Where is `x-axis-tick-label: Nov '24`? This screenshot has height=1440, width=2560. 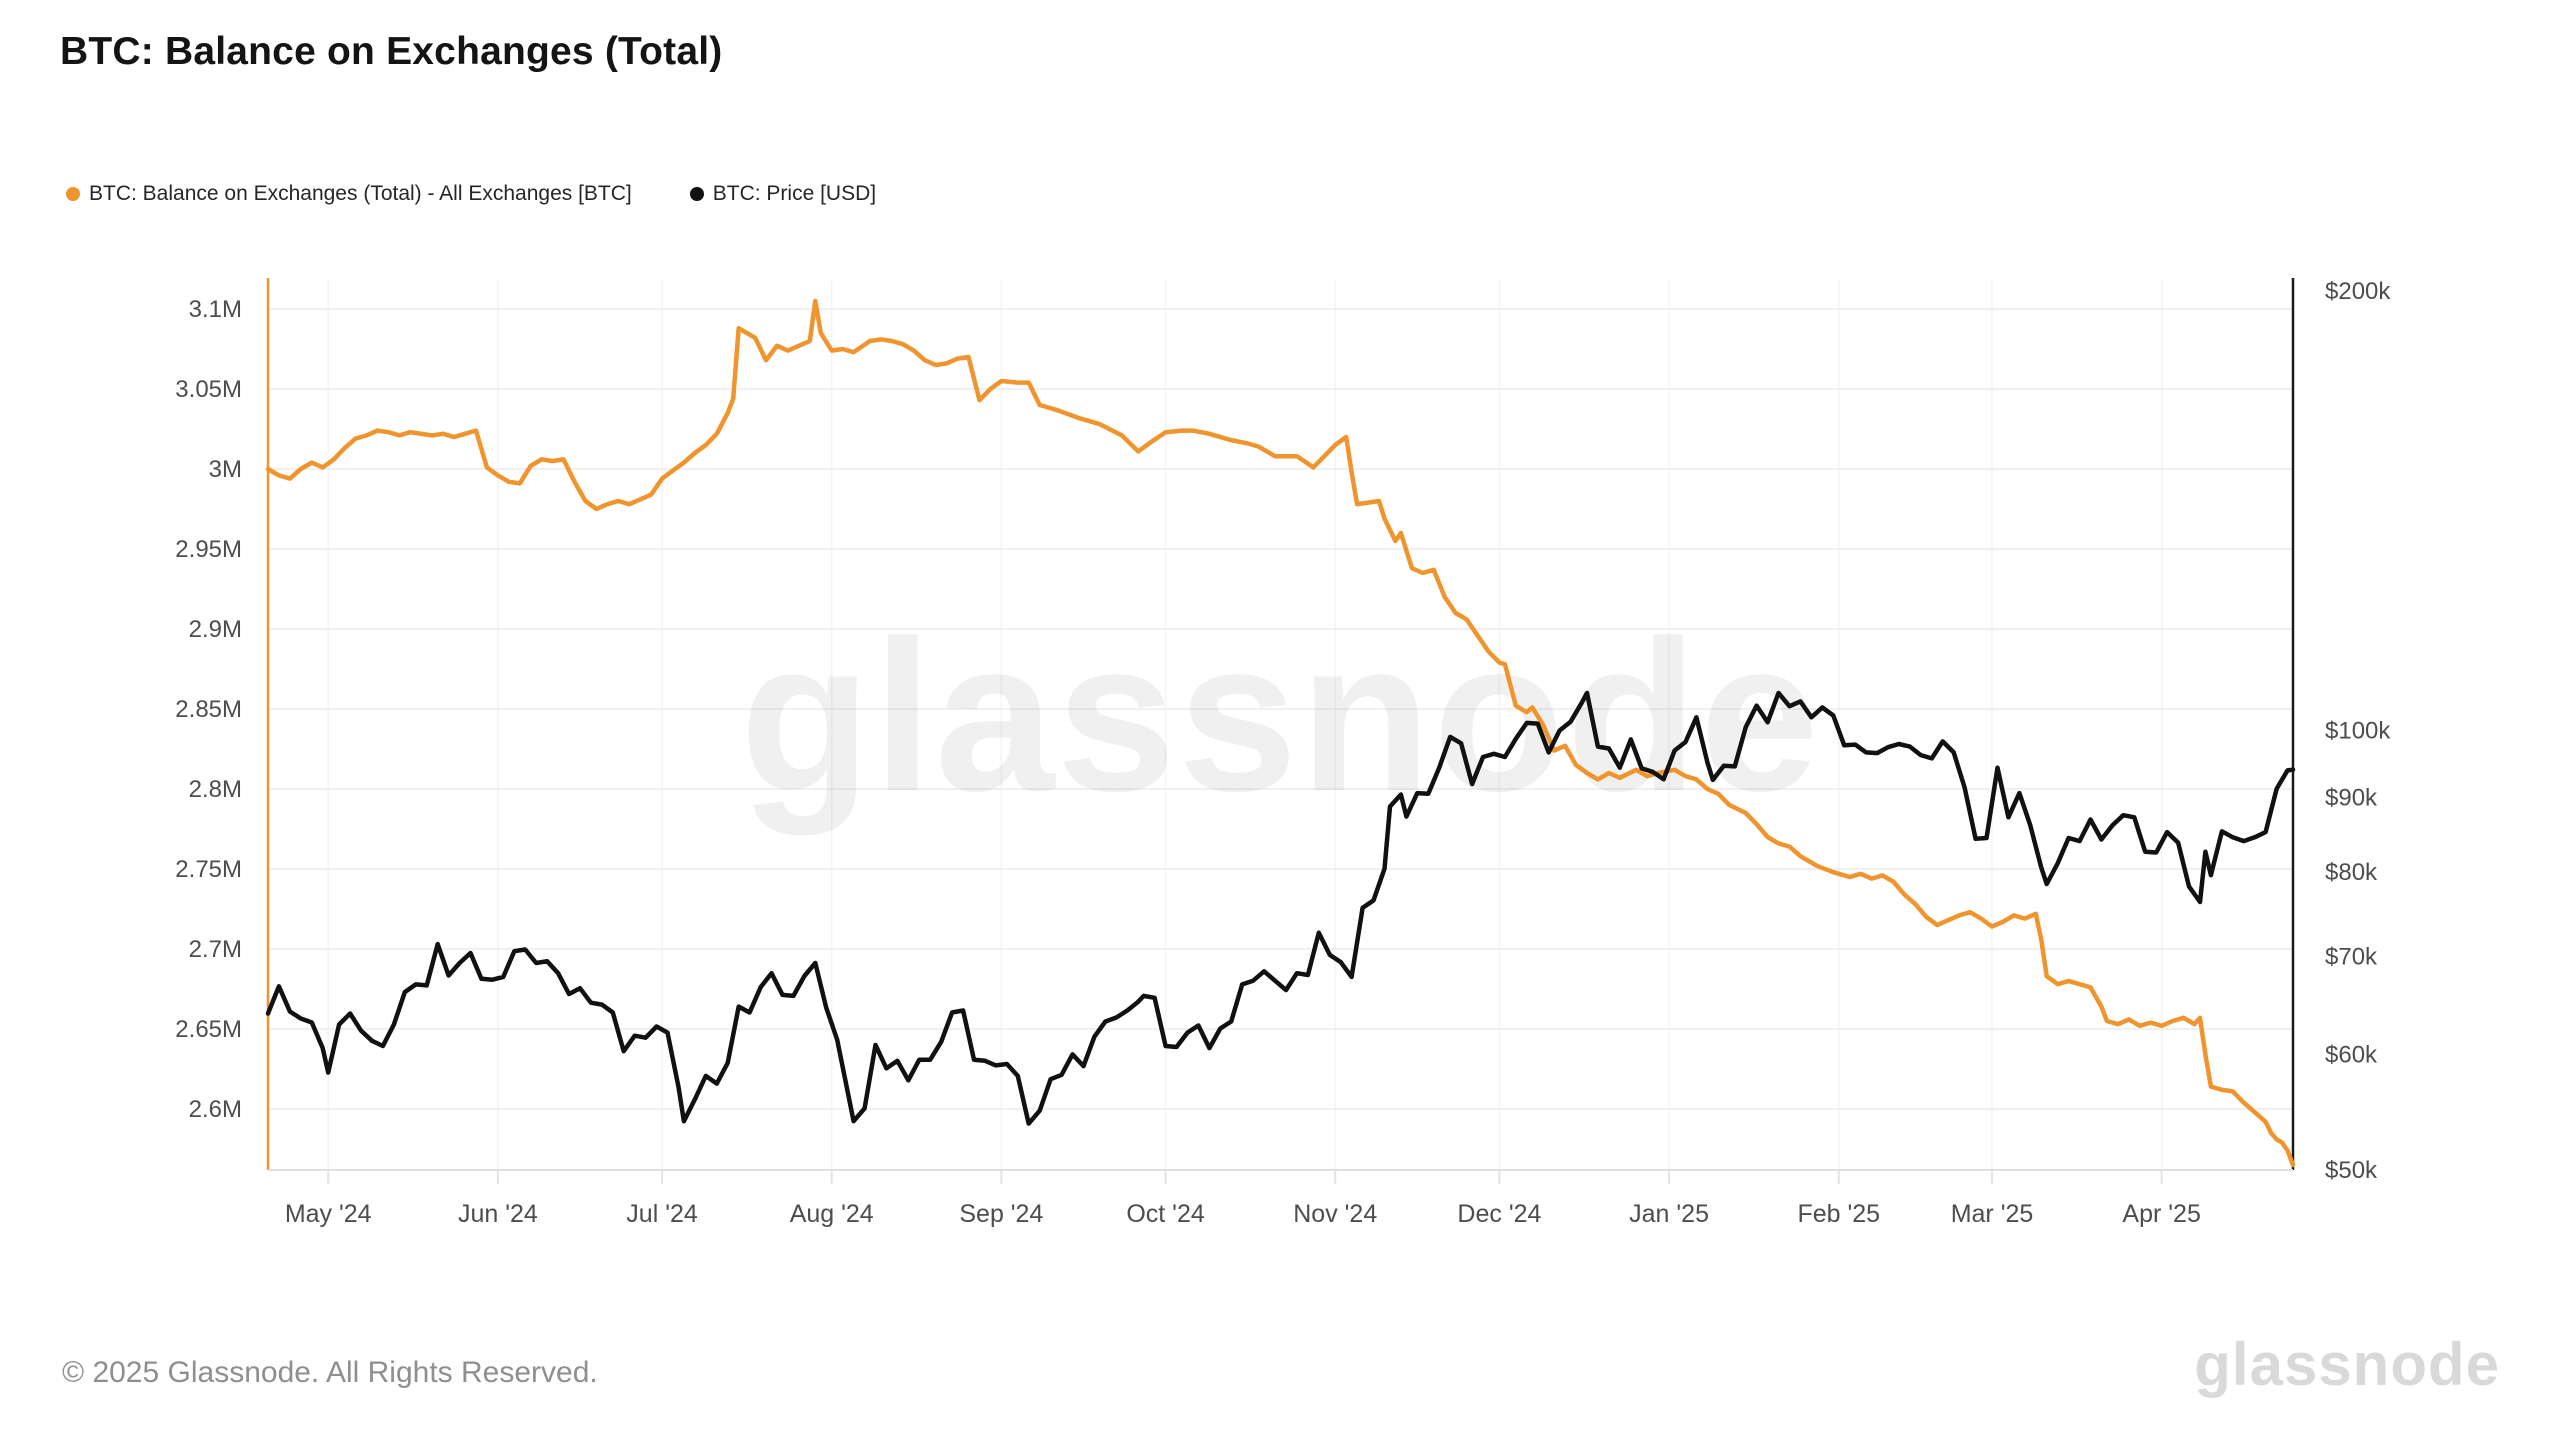 x-axis-tick-label: Nov '24 is located at coordinates (1335, 1214).